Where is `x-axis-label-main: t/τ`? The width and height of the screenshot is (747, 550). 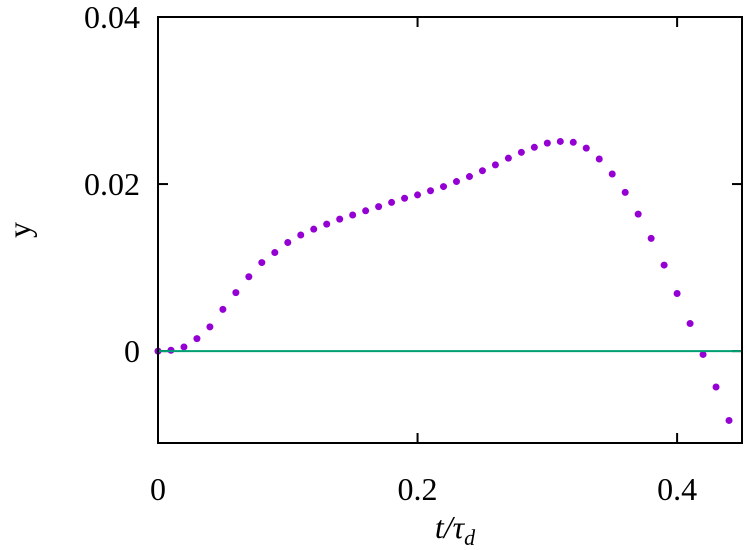 x-axis-label-main: t/τ is located at coordinates (450, 527).